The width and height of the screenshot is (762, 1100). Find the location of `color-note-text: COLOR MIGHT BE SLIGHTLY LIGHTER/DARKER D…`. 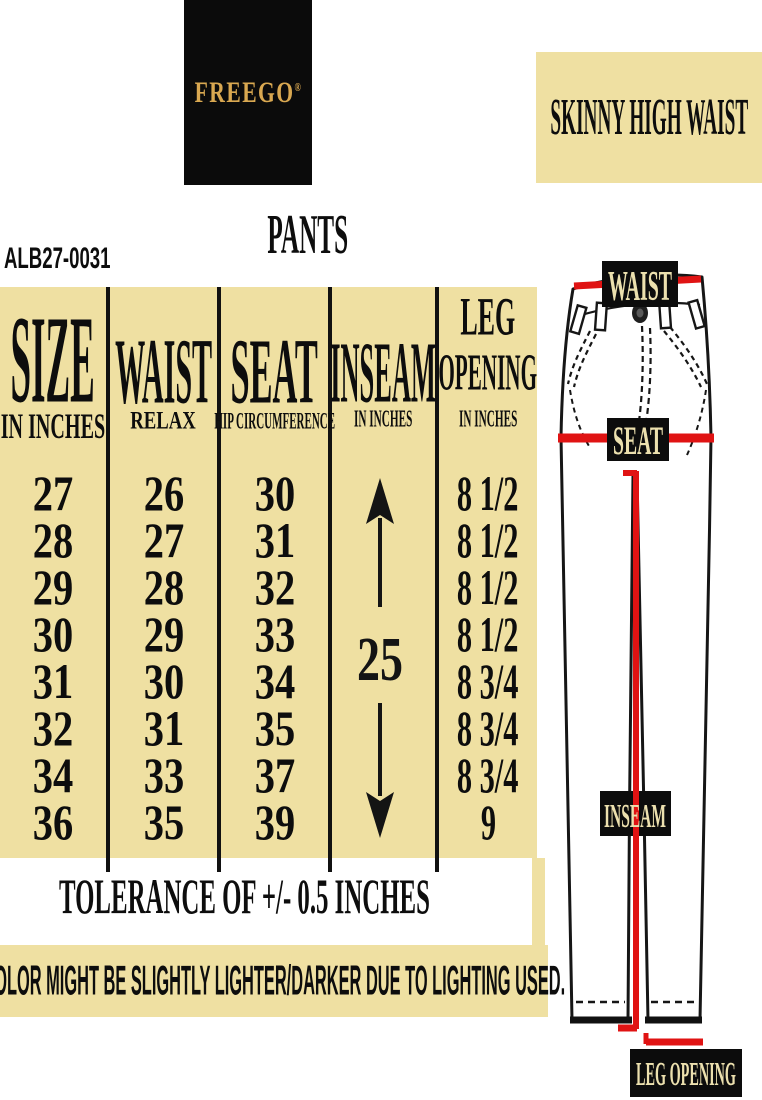

color-note-text: COLOR MIGHT BE SLIGHTLY LIGHTER/DARKER D… is located at coordinates (283, 981).